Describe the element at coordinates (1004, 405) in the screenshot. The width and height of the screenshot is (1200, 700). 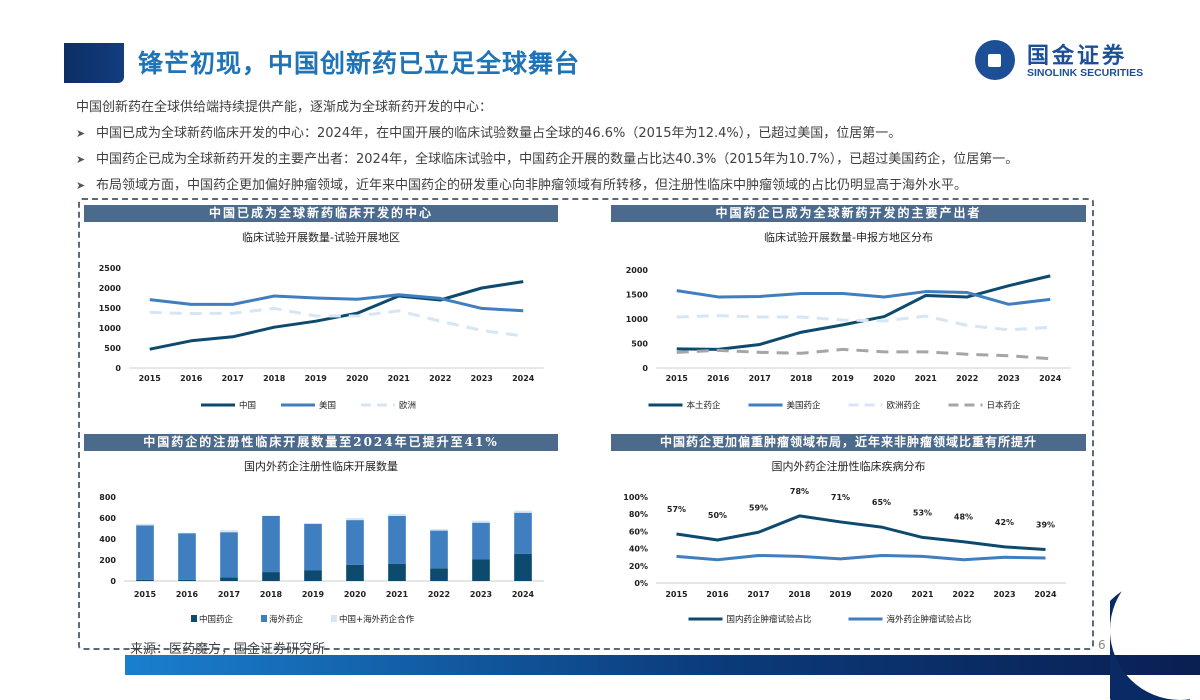
I see `legend-label: 日本药企` at that location.